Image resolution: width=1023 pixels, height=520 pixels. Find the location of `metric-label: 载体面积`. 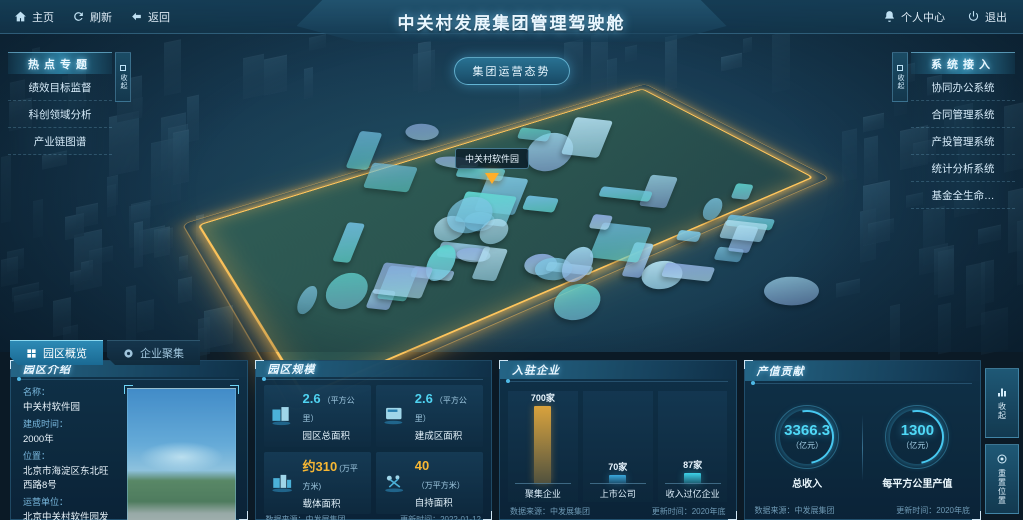

metric-label: 载体面积 is located at coordinates (321, 504).